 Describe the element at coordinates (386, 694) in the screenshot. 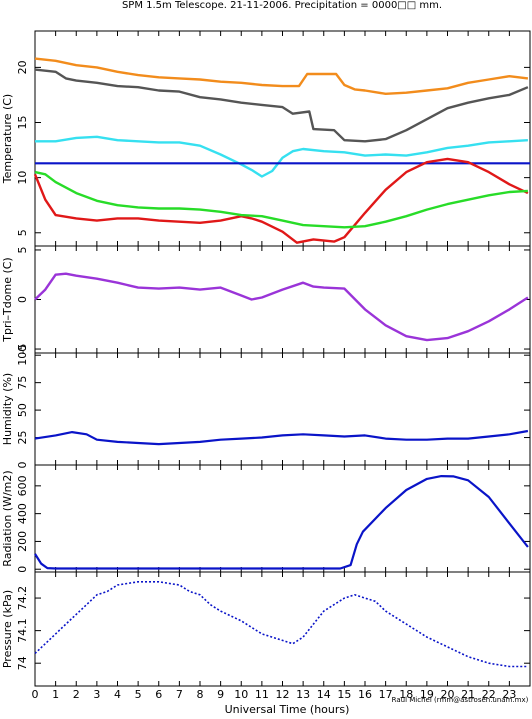

I see `x-tick-label: 17` at that location.